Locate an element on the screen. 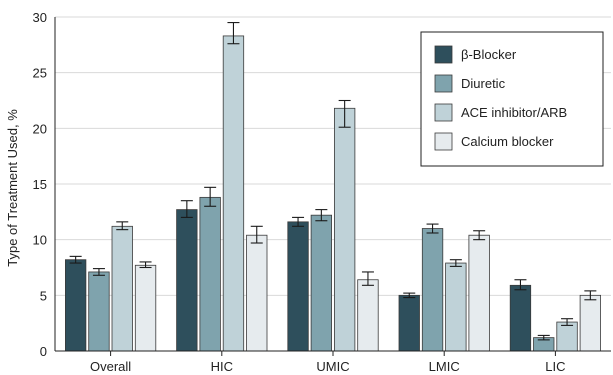 This screenshot has height=375, width=613. y-tick-label: 30 is located at coordinates (40, 17).